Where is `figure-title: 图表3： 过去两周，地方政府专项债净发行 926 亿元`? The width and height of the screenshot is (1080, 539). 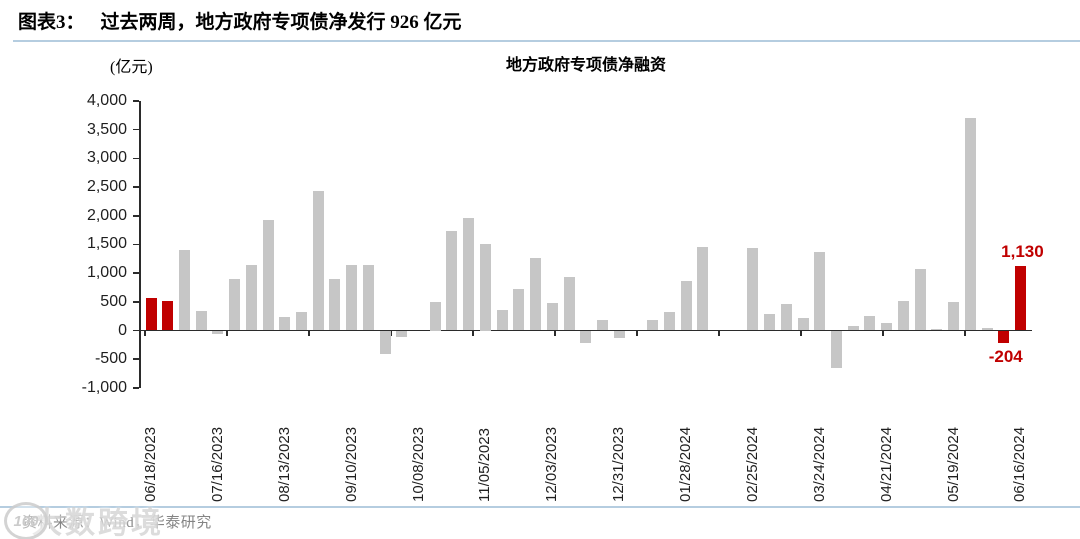
figure-title: 图表3： 过去两周，地方政府专项债净发行 926 亿元 is located at coordinates (240, 20).